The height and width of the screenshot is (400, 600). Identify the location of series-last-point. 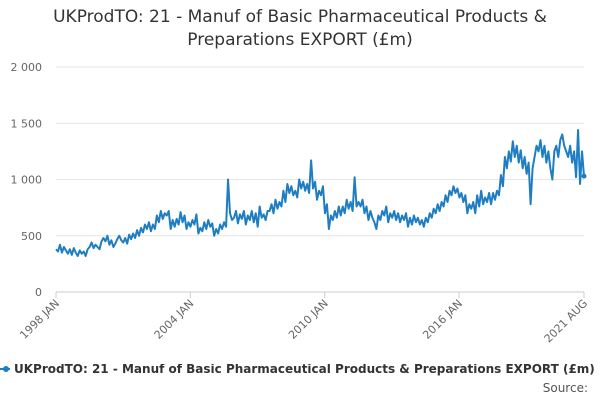
(584, 176).